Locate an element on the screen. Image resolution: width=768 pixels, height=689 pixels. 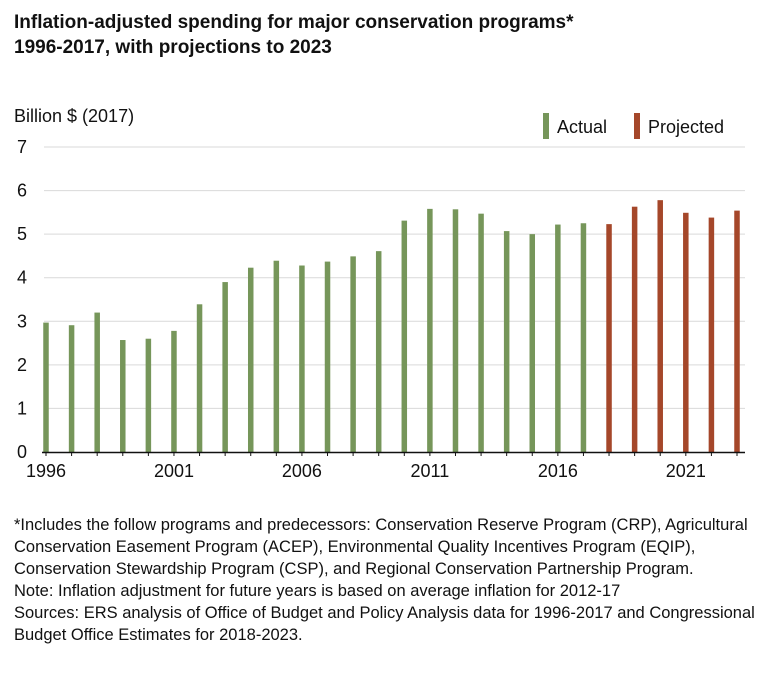
bar-1996 is located at coordinates (46, 387).